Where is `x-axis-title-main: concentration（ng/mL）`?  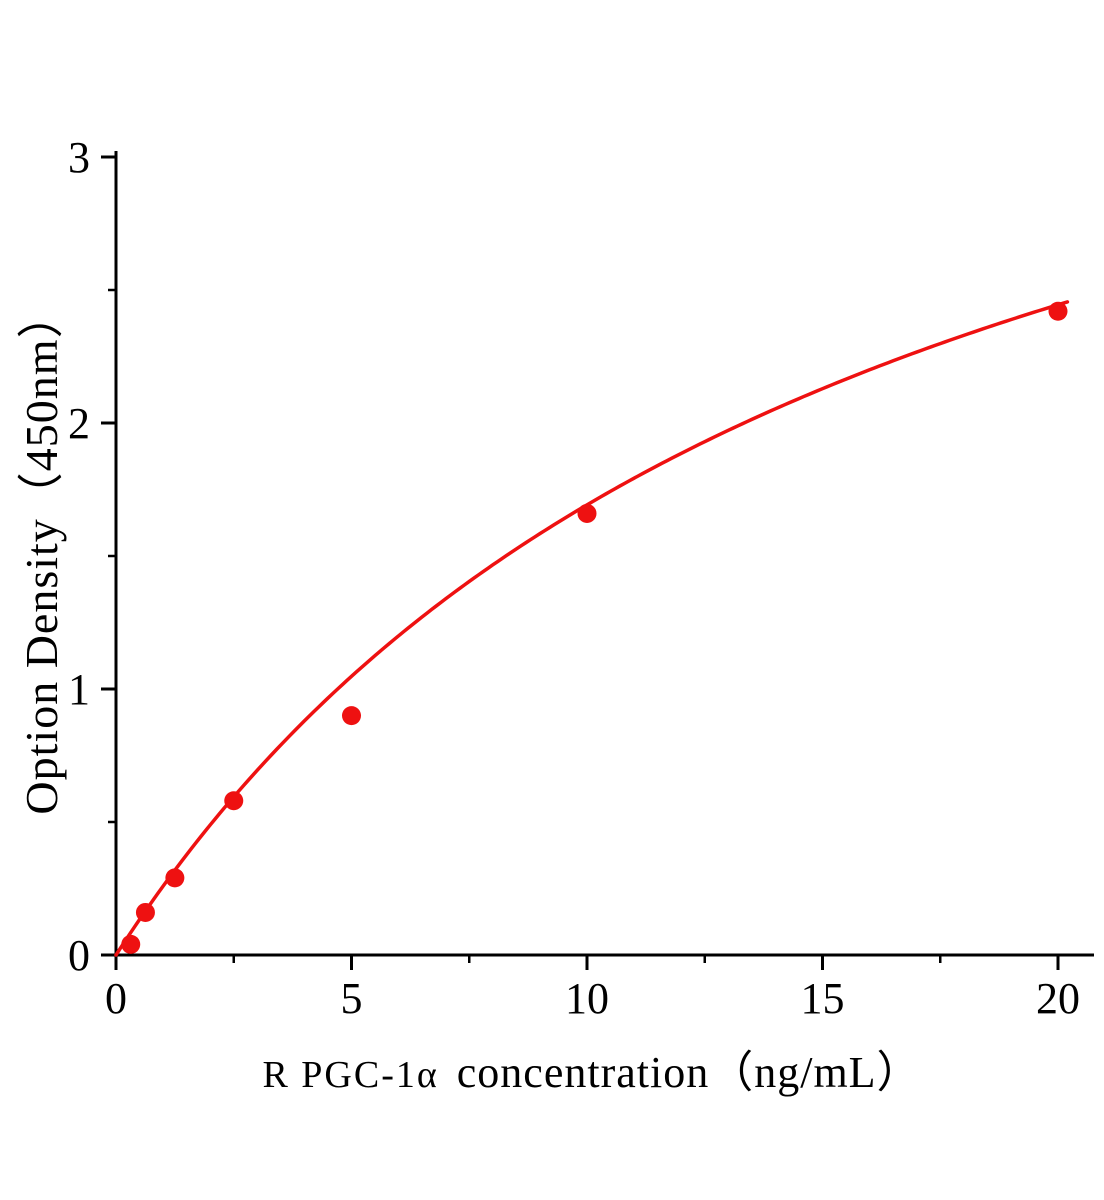
x-axis-title-main: concentration（ng/mL） is located at coordinates (689, 1072).